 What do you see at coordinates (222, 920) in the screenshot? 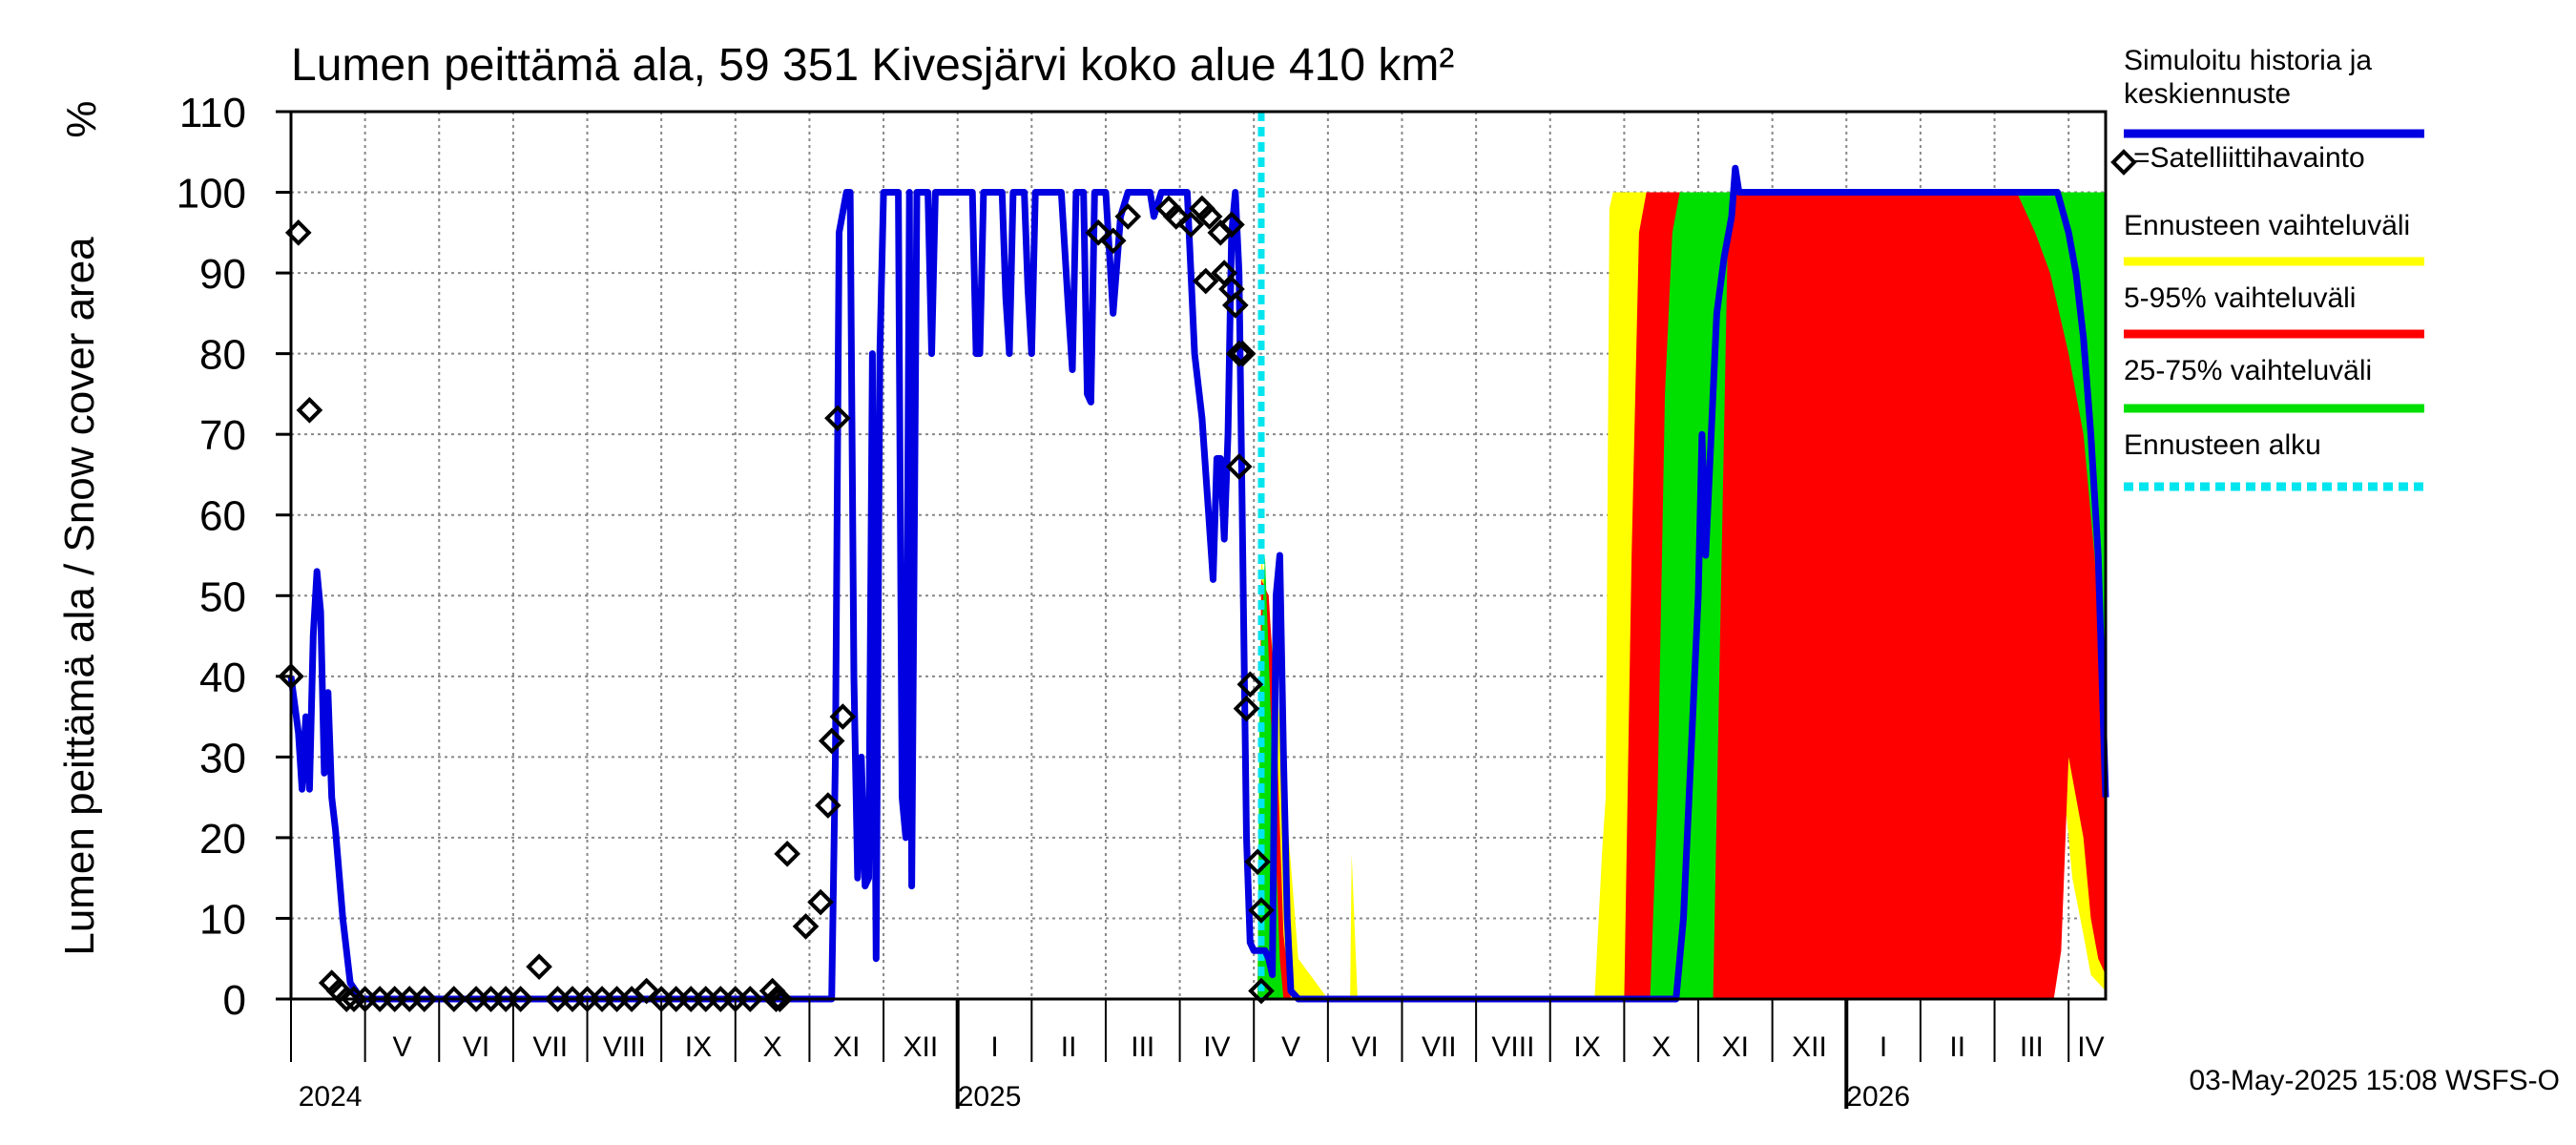
I see `y-tick-label: 10` at bounding box center [222, 920].